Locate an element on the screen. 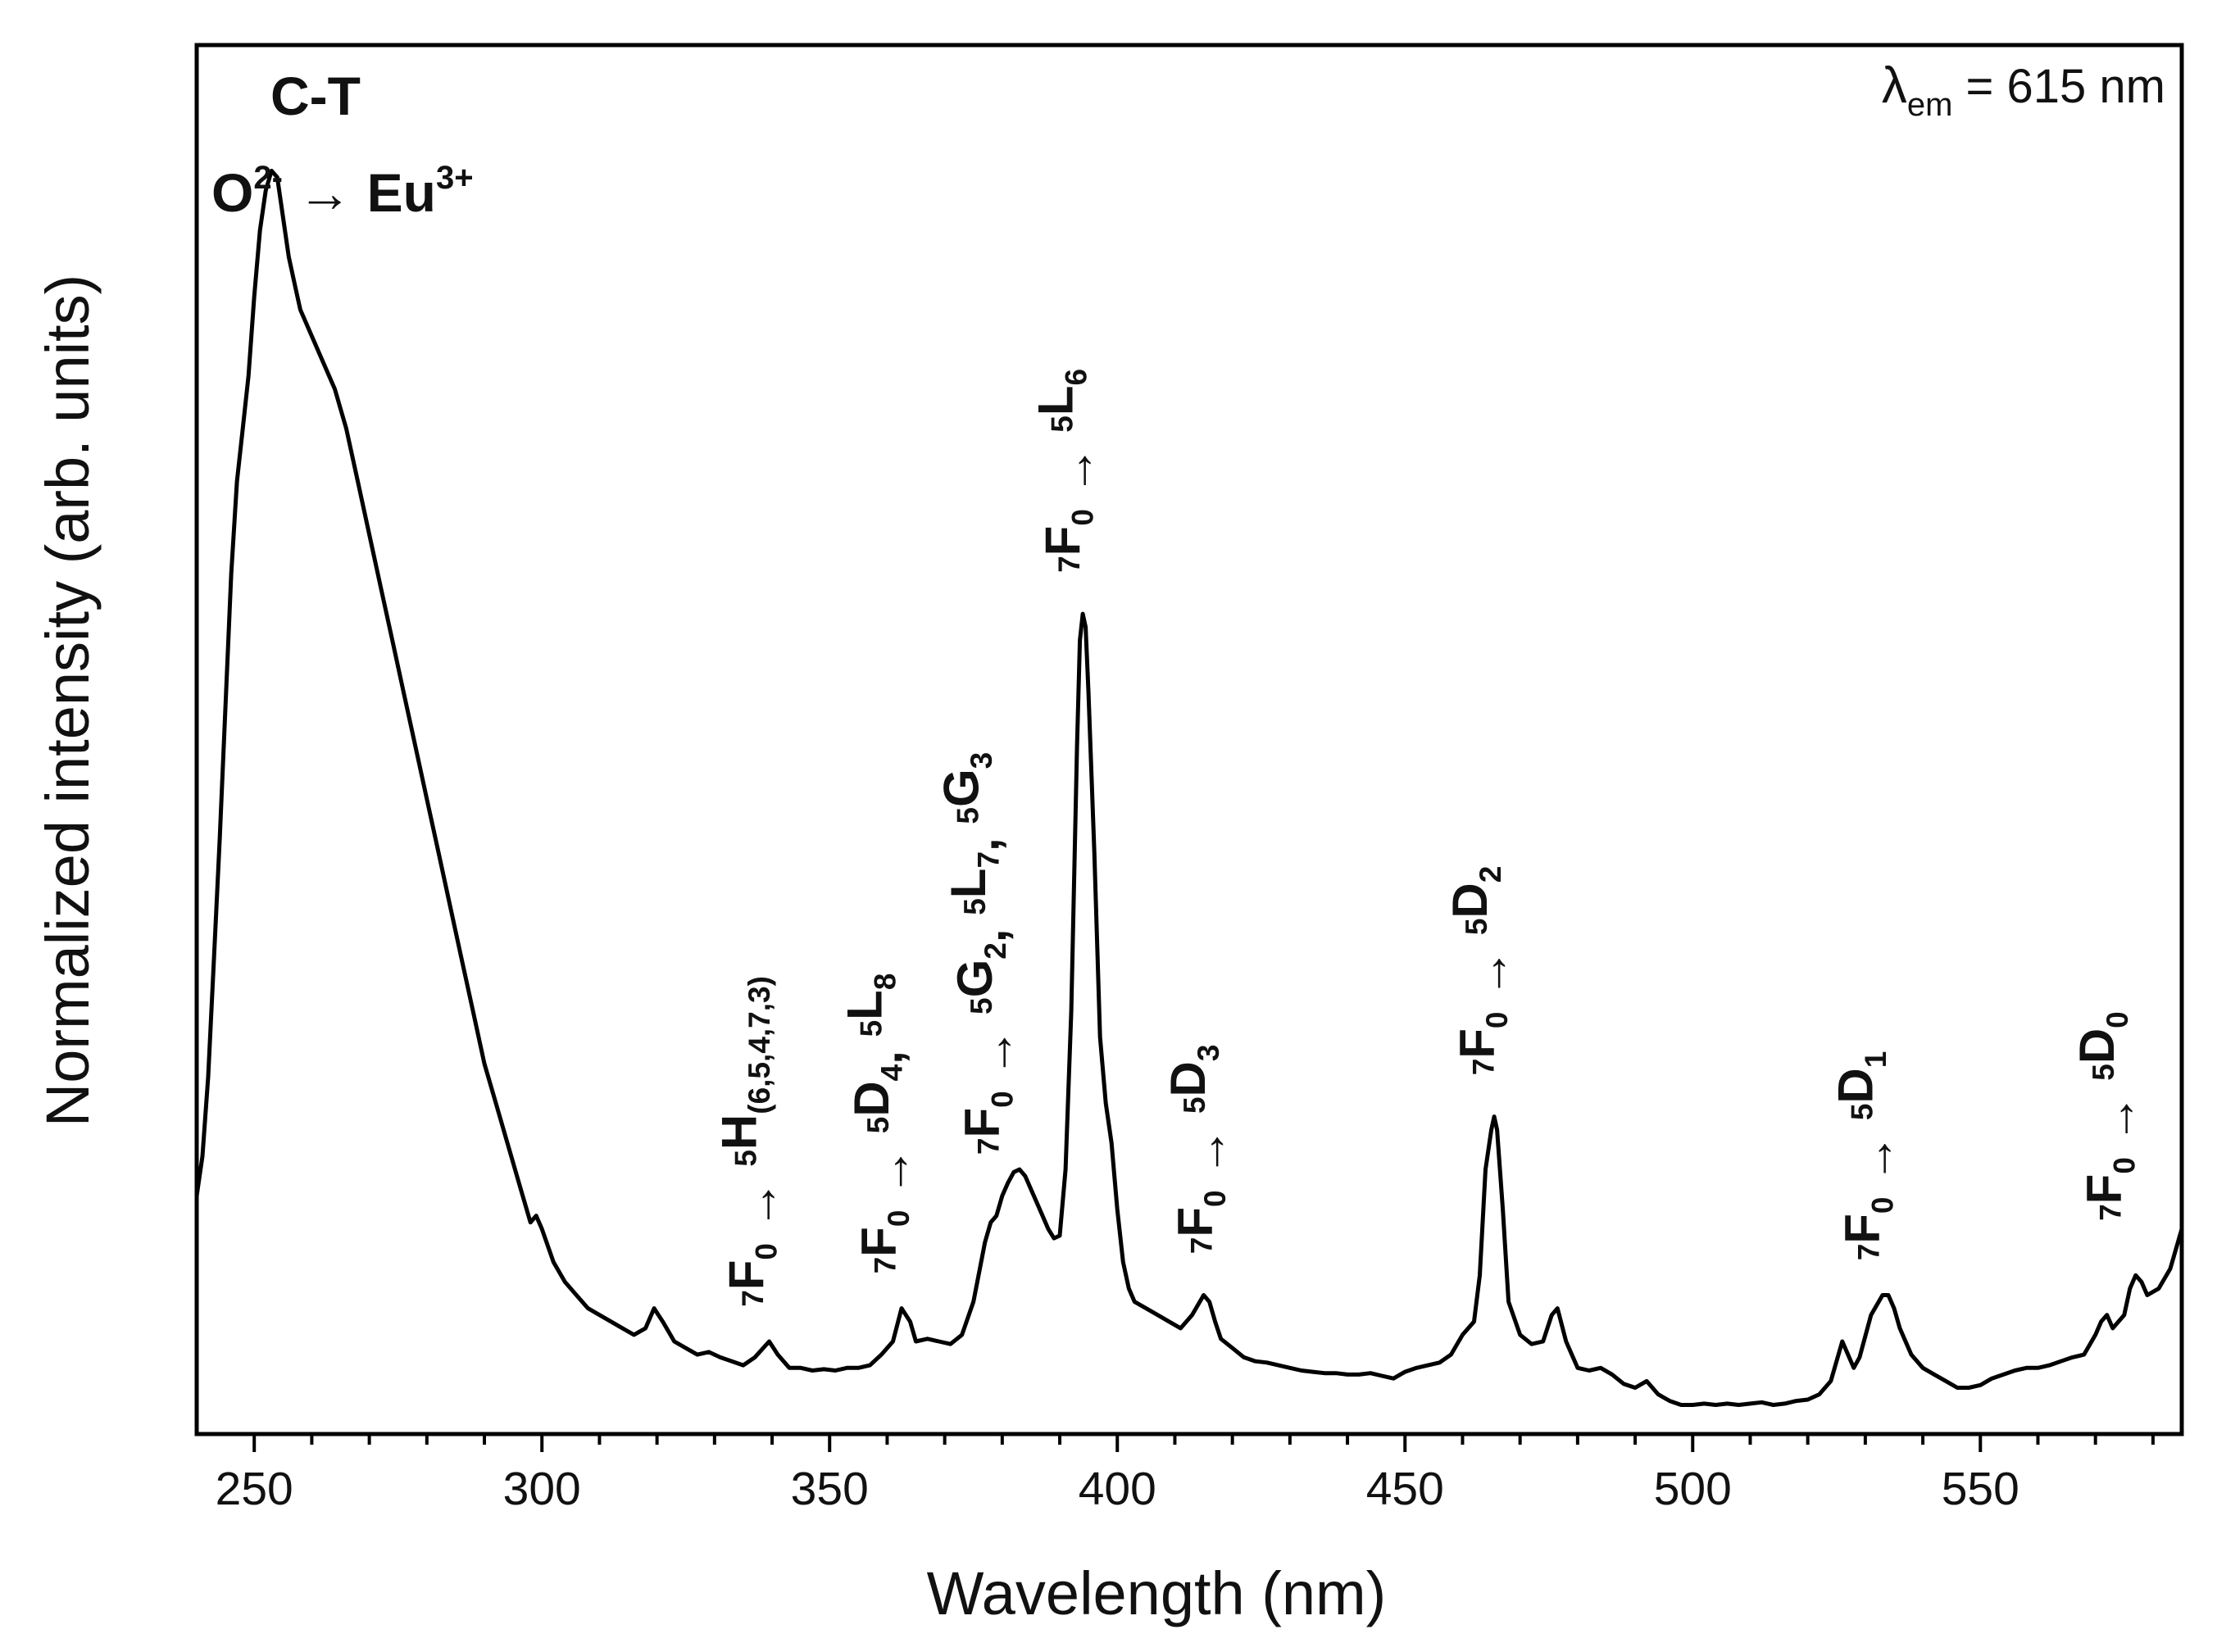 The height and width of the screenshot is (1652, 2217). x-tick-label: 500 is located at coordinates (1693, 1489).